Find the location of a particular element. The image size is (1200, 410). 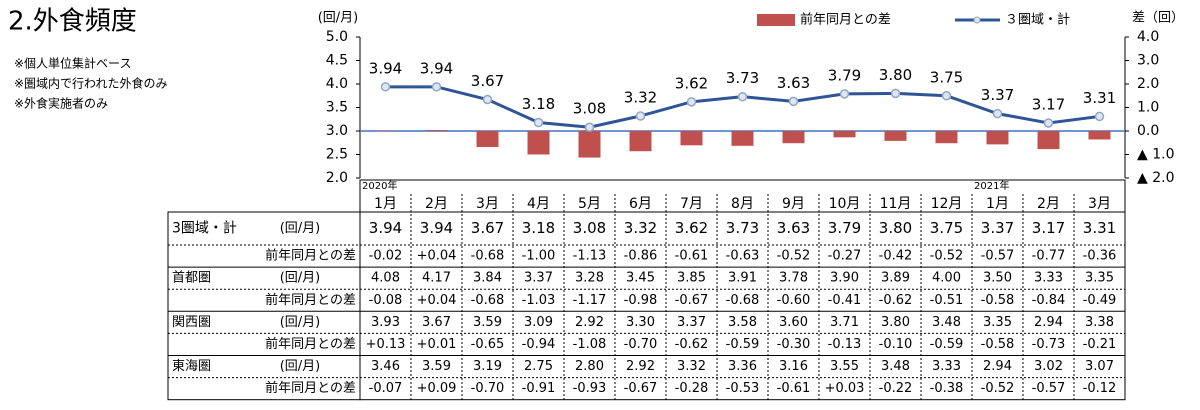

row-label: 首都圏 is located at coordinates (191, 278).